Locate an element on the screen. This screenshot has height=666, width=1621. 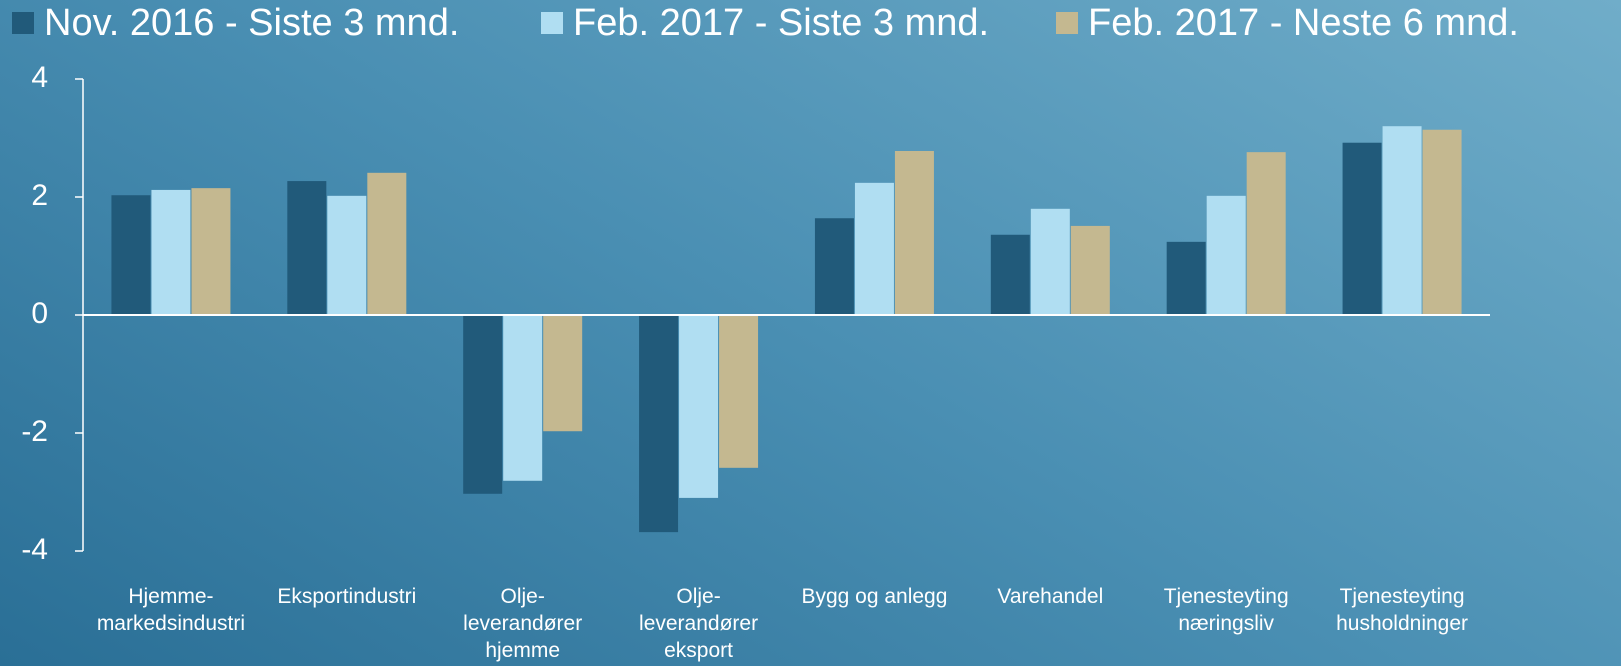
x-tick-label: Varehandel is located at coordinates (1050, 596).